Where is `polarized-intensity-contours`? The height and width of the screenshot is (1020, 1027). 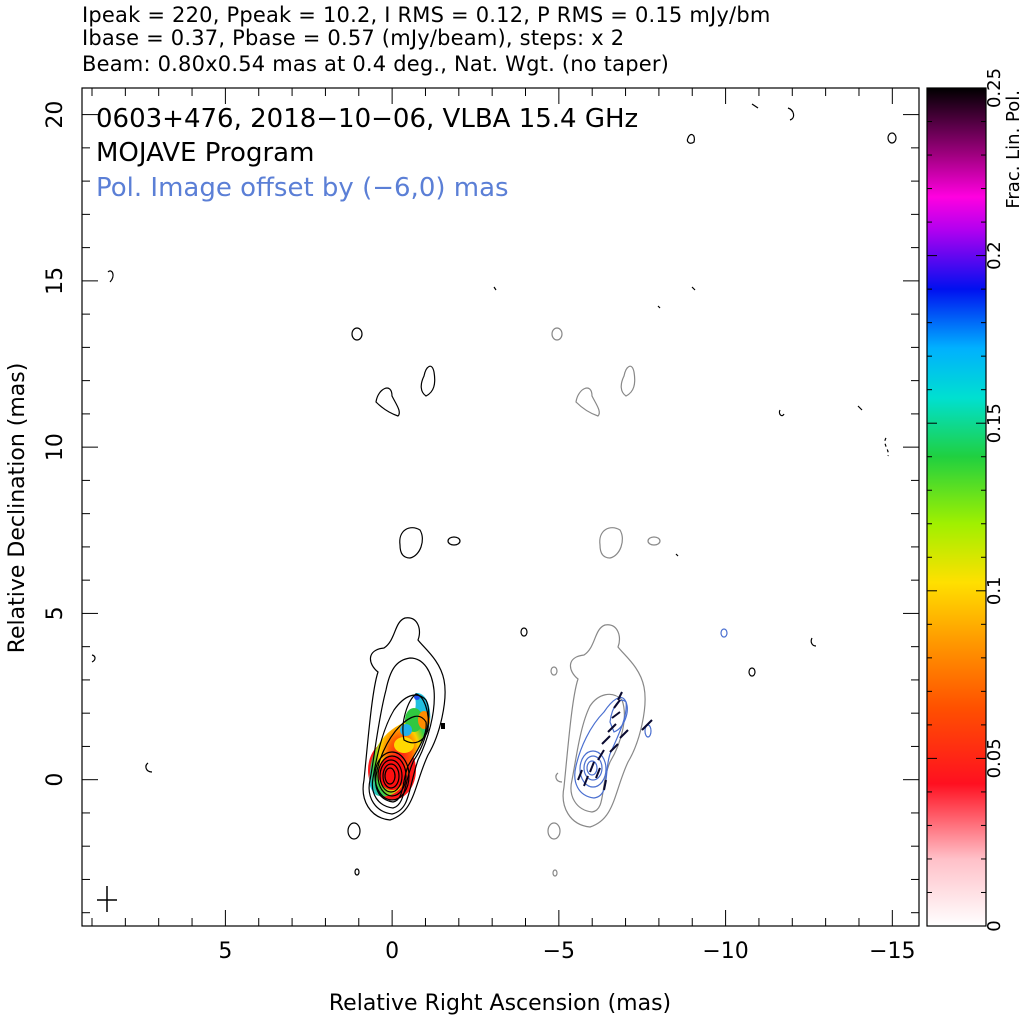 polarized-intensity-contours is located at coordinates (651, 713).